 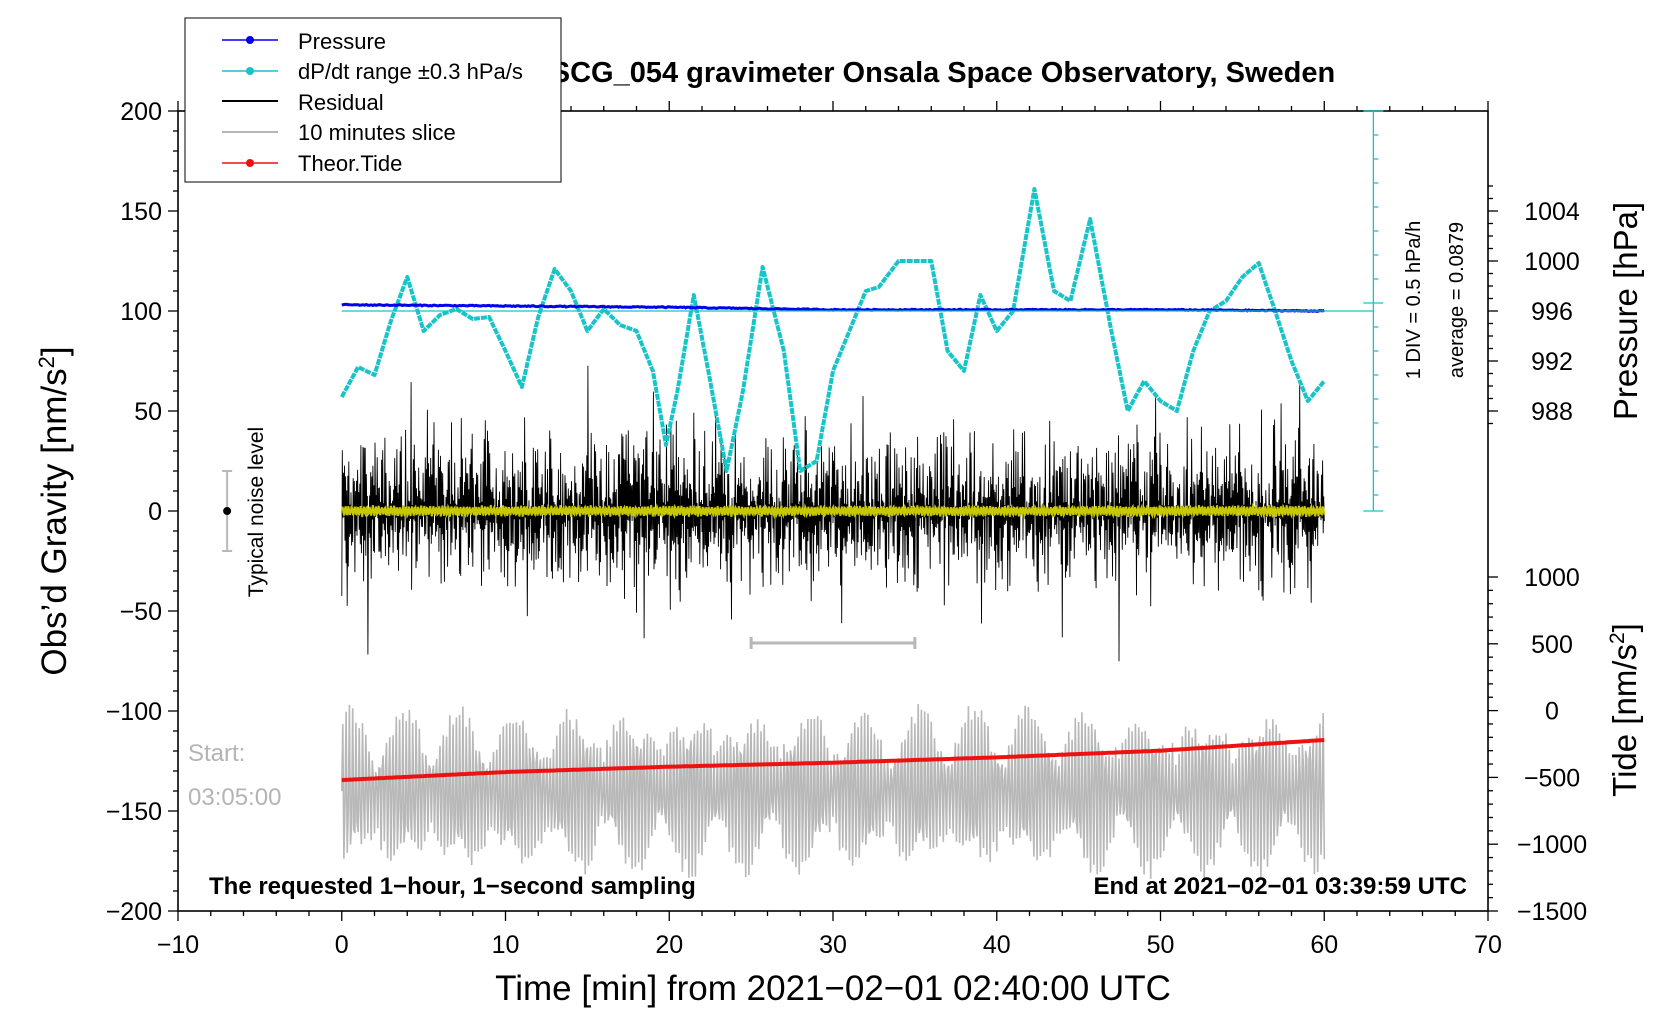 What do you see at coordinates (341, 102) in the screenshot?
I see `legend-label-residual: Residual` at bounding box center [341, 102].